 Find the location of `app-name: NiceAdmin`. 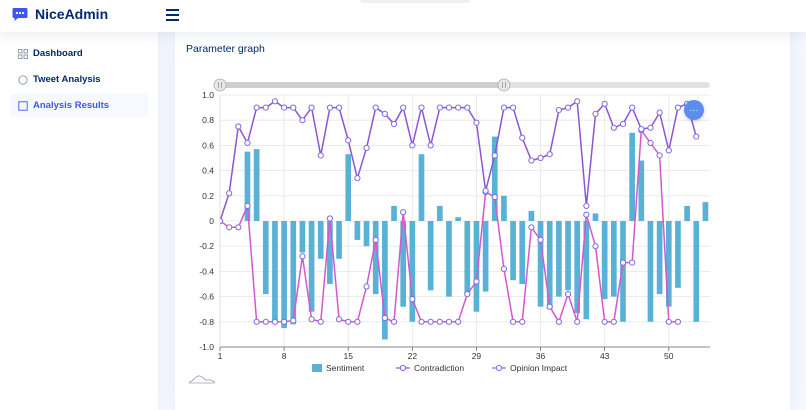

app-name: NiceAdmin is located at coordinates (72, 14).